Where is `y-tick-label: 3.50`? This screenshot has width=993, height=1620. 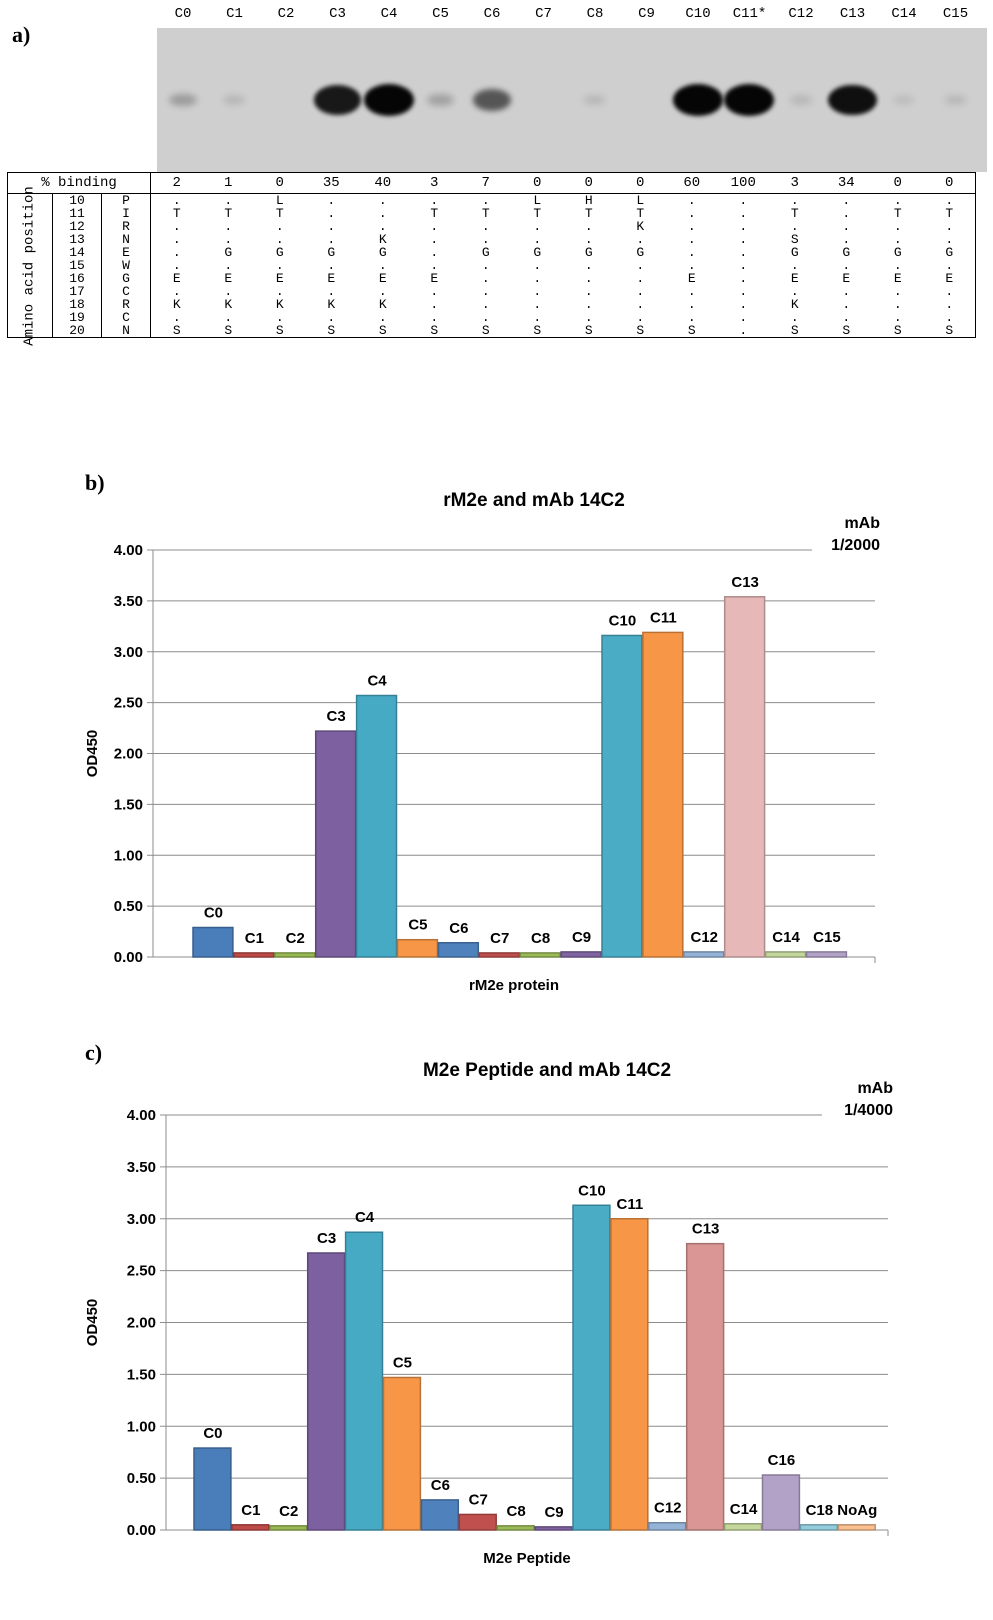
y-tick-label: 3.50 is located at coordinates (141, 1167).